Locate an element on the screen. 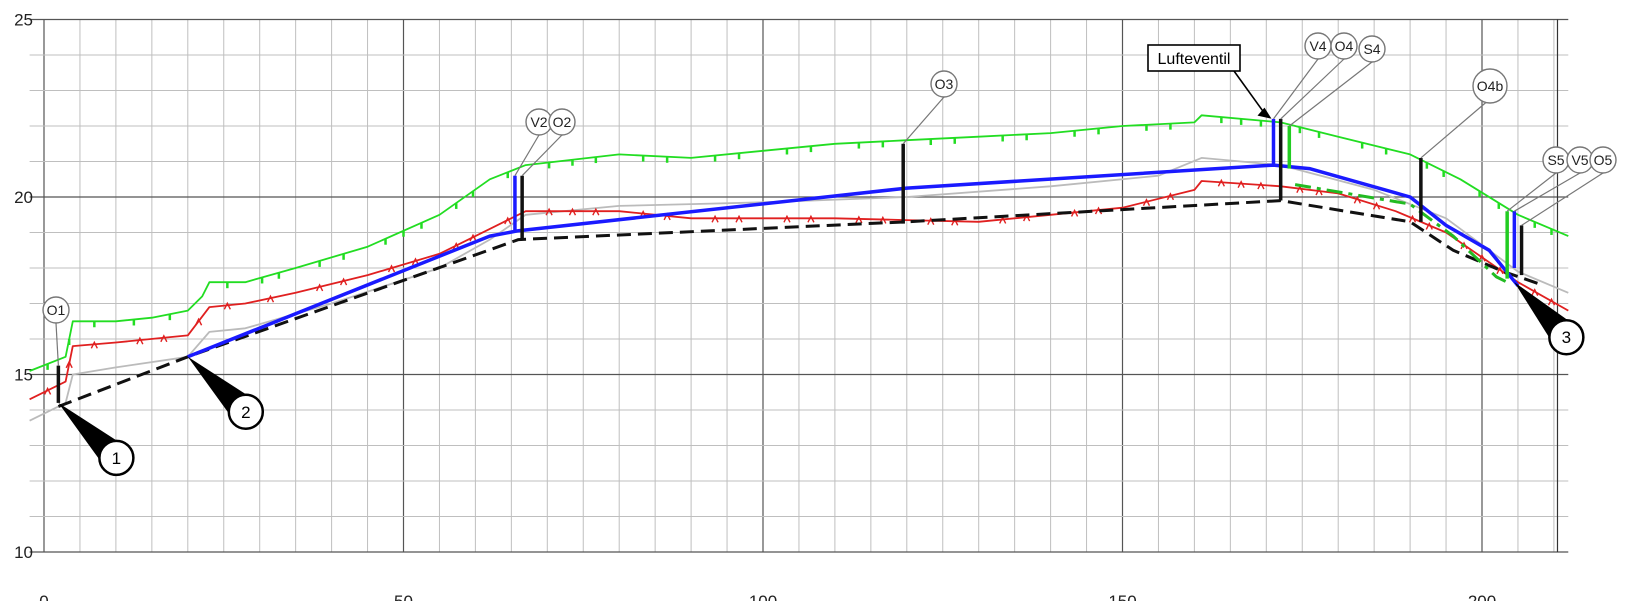  marker-label-v5: V5 is located at coordinates (1579, 160).